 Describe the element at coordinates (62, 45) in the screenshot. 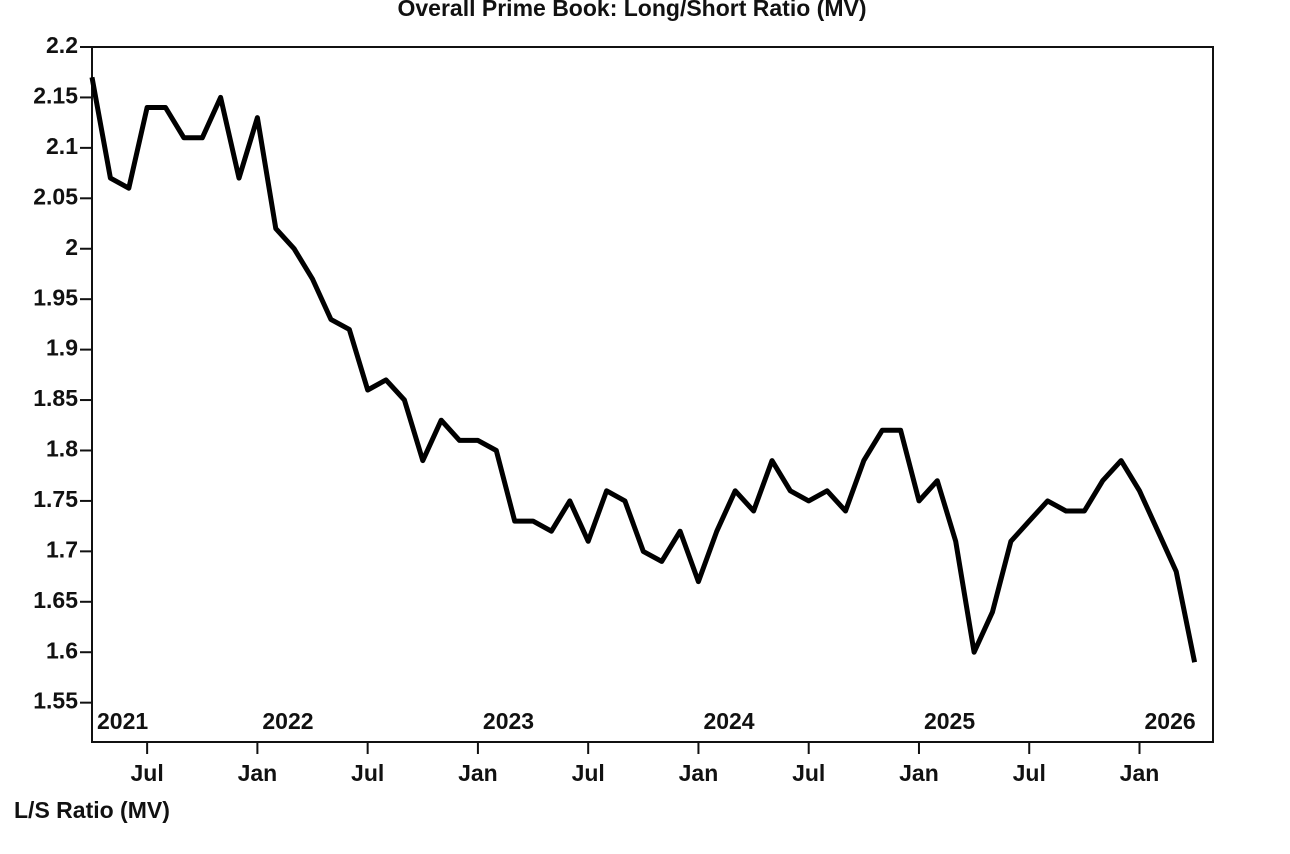

I see `y-tick-label: 2.2` at that location.